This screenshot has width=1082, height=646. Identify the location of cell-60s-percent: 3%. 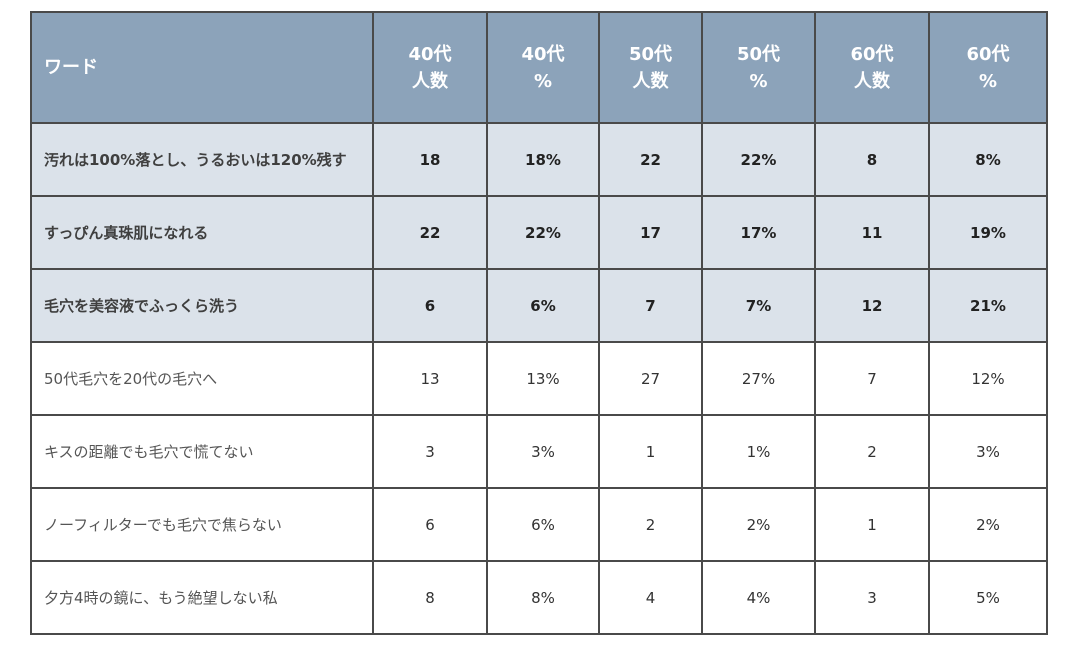
(988, 451).